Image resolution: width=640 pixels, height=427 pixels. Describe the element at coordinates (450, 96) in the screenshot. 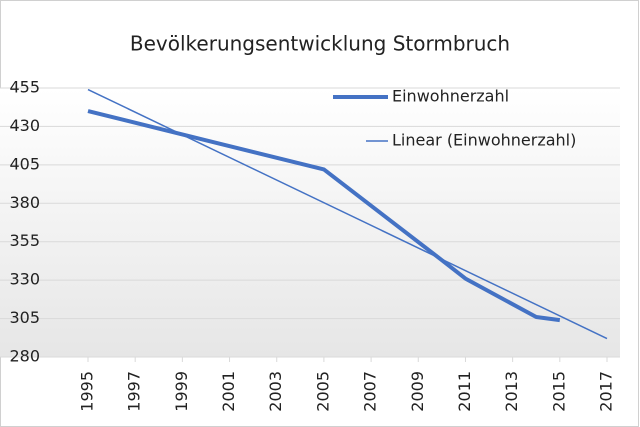

I see `legend-label: Einwohnerzahl` at that location.